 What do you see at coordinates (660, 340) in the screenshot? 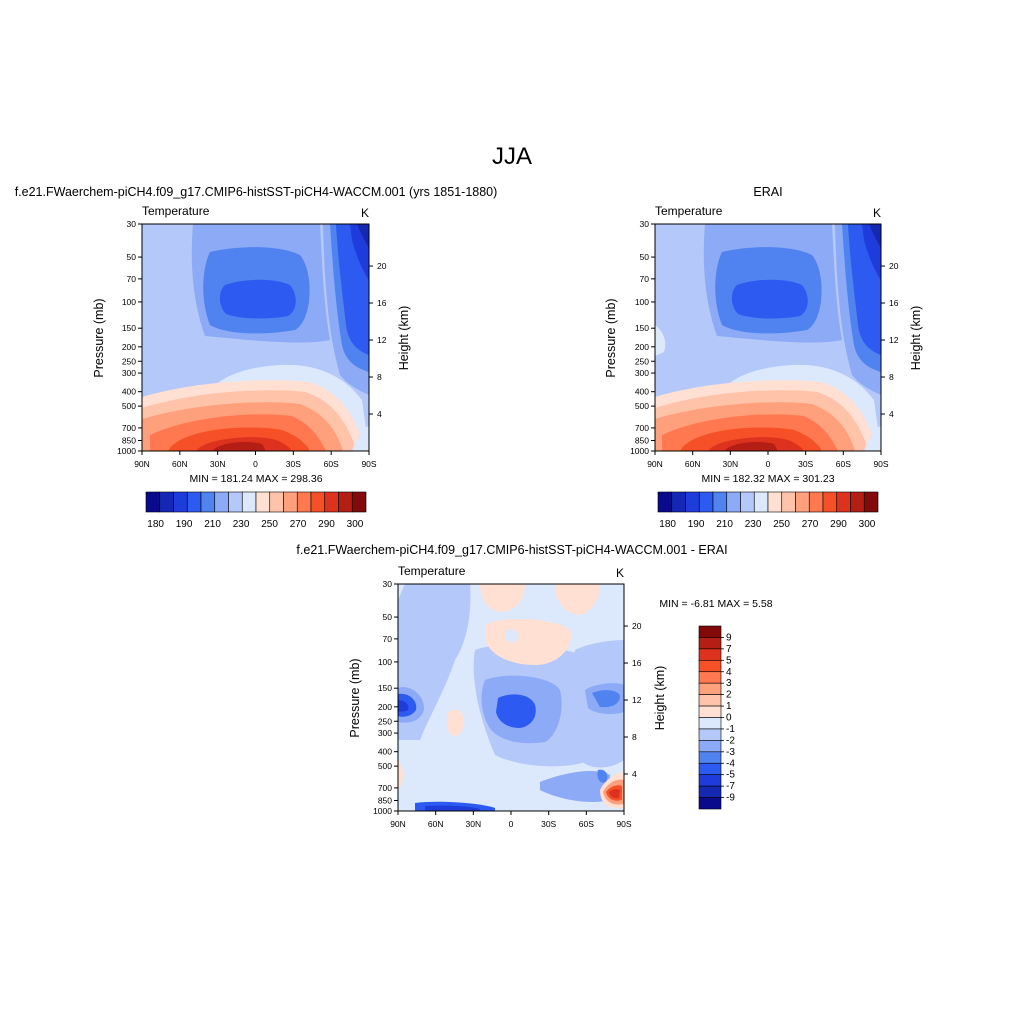
I see `contour-fill-edge` at bounding box center [660, 340].